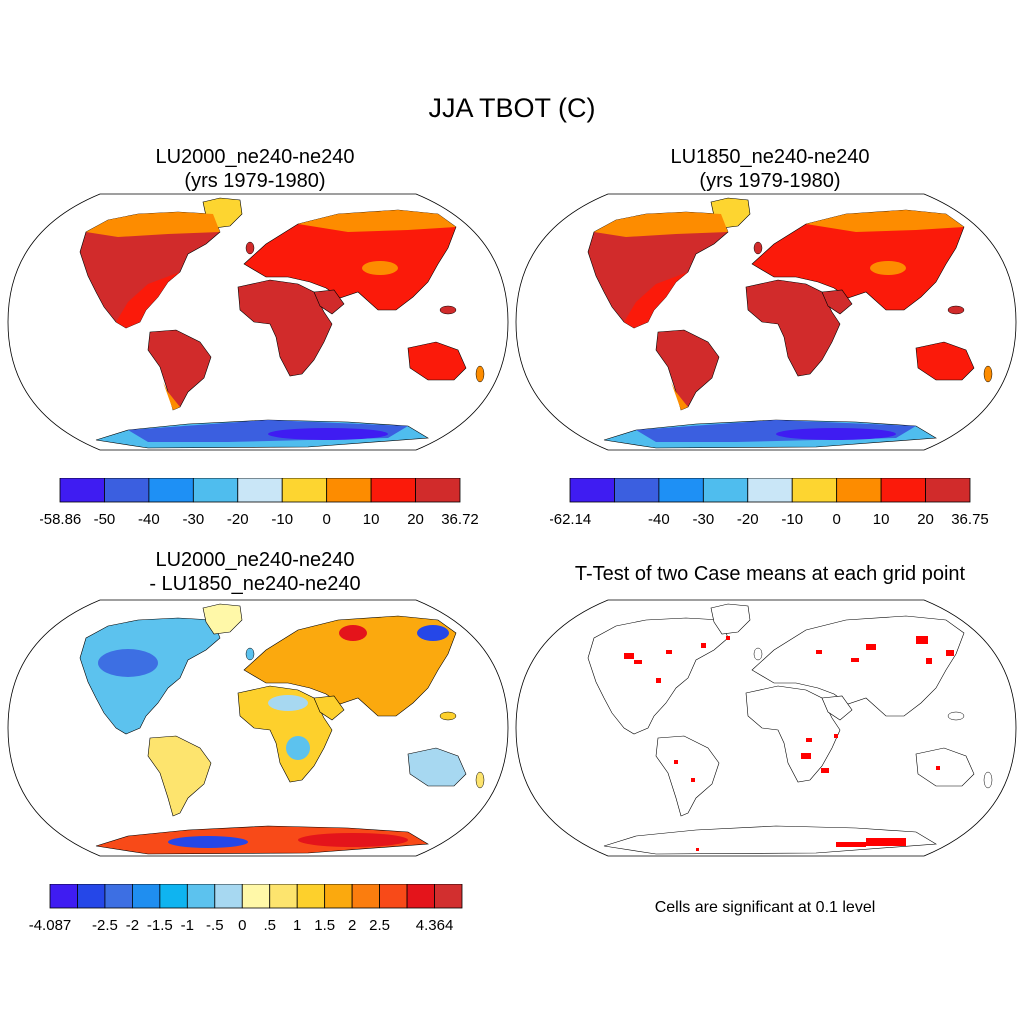  I want to click on colorbar-panel-3: -4.087 -2.5 -2 -1.5 -1 -.5 0 .5 1 1.5 2 2.5 4.364, so click(246, 909).